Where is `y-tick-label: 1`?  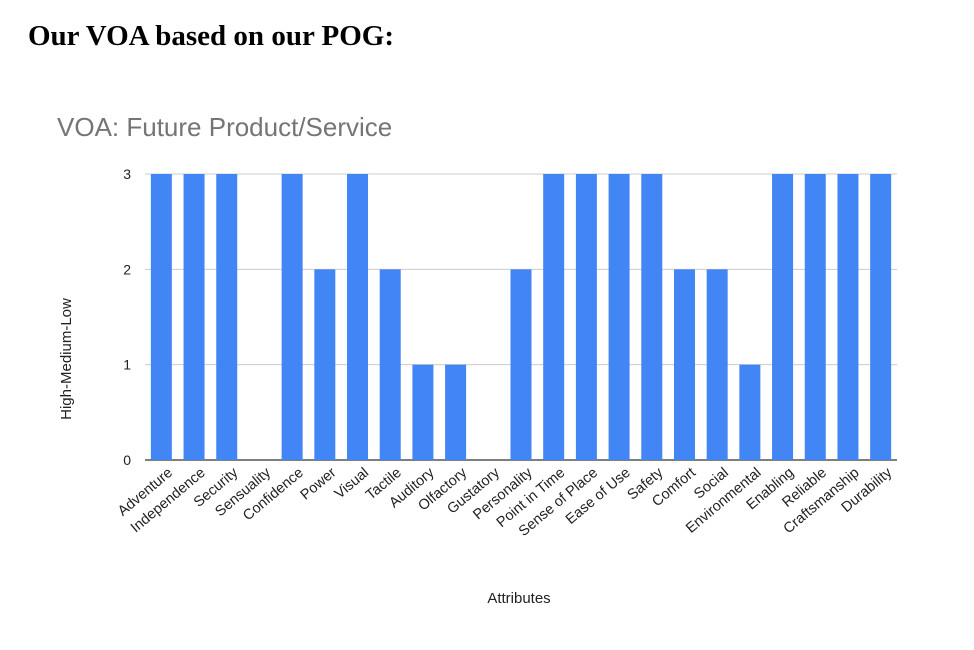 y-tick-label: 1 is located at coordinates (127, 365).